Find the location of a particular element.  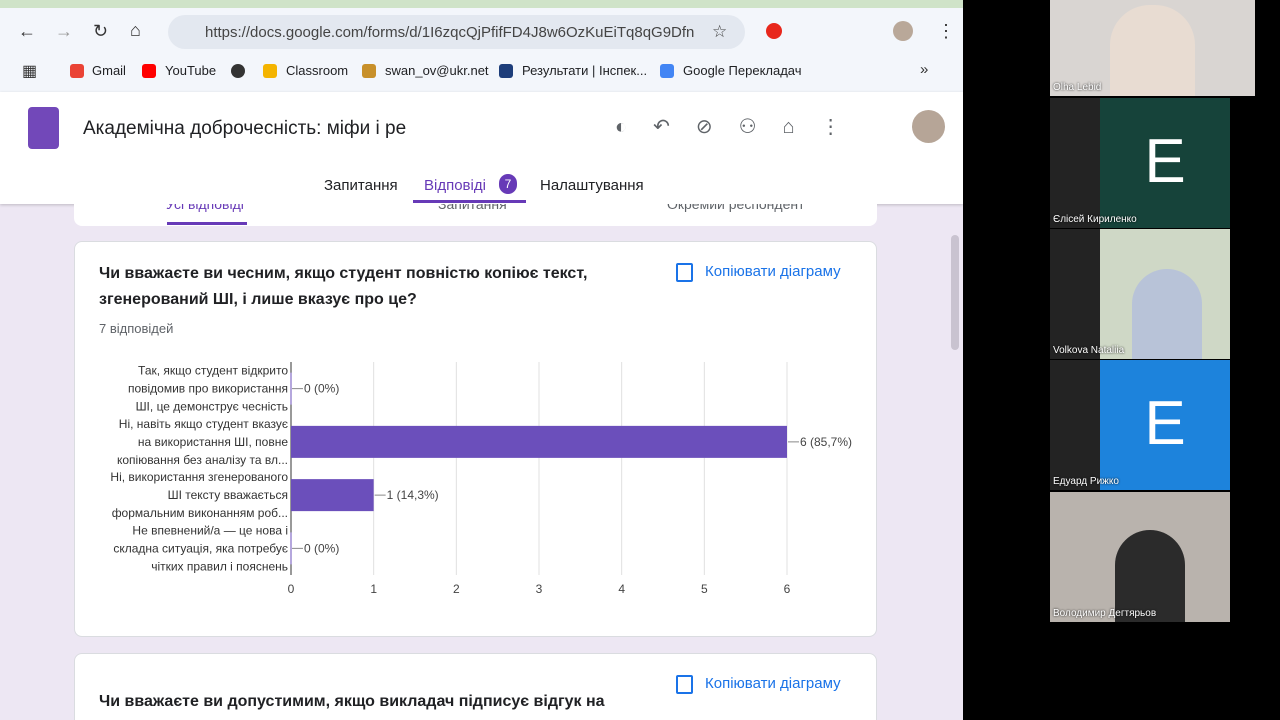

extension-icon is located at coordinates (774, 31).